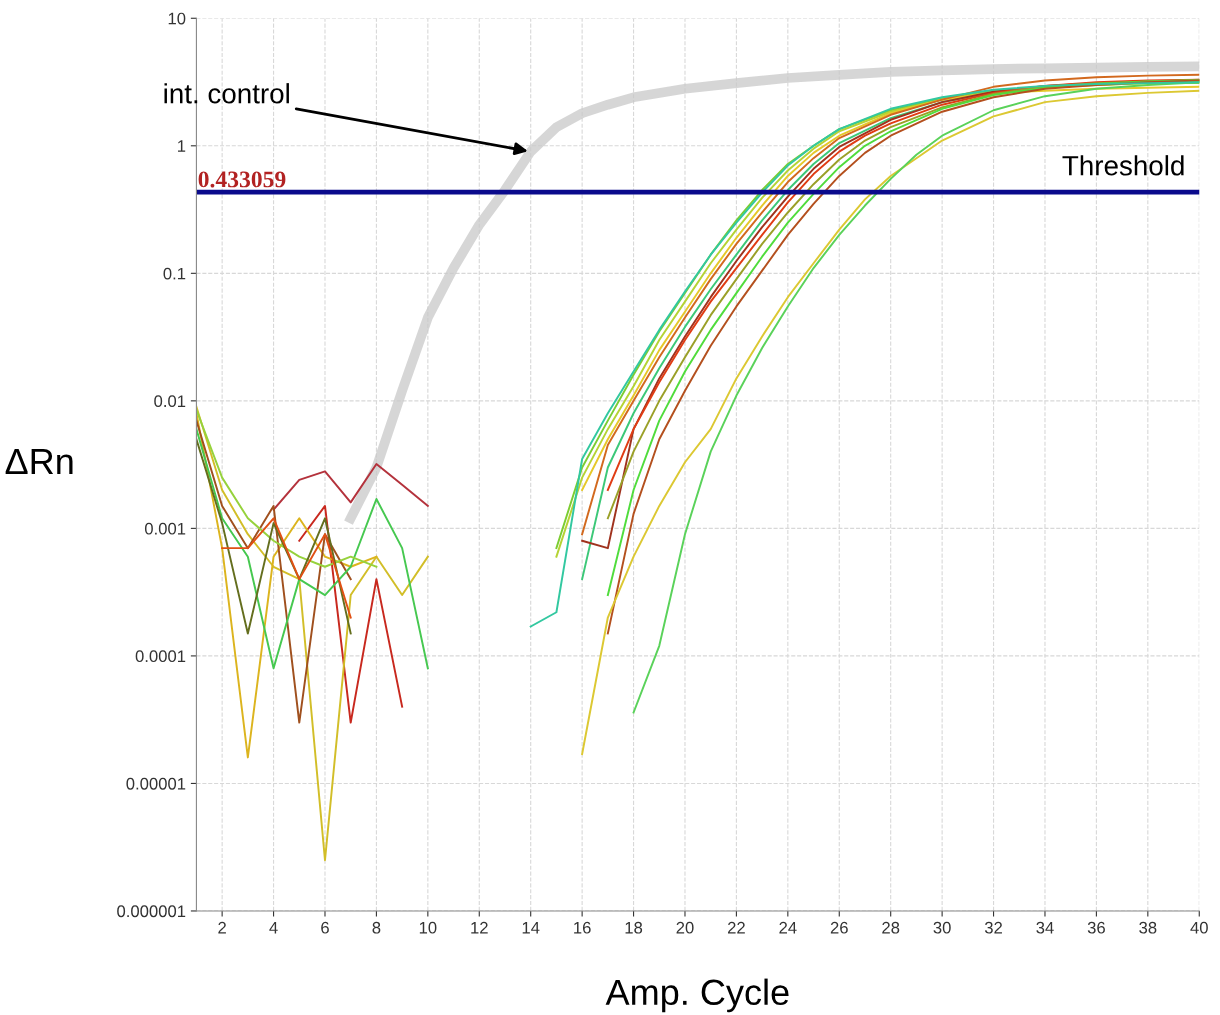  I want to click on x-tick-label: 14, so click(531, 927).